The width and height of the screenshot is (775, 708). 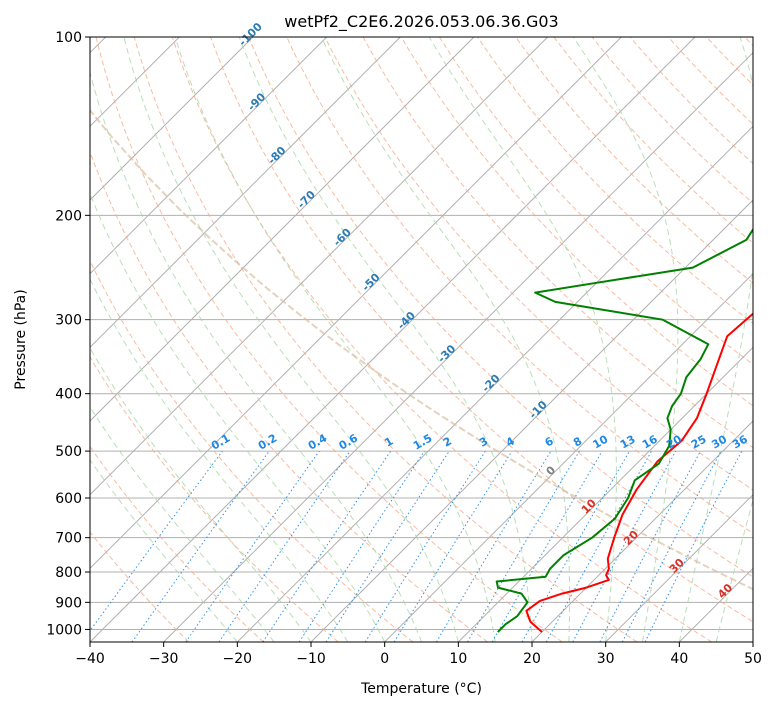 What do you see at coordinates (577, 442) in the screenshot?
I see `mixing-ratio-label: 8` at bounding box center [577, 442].